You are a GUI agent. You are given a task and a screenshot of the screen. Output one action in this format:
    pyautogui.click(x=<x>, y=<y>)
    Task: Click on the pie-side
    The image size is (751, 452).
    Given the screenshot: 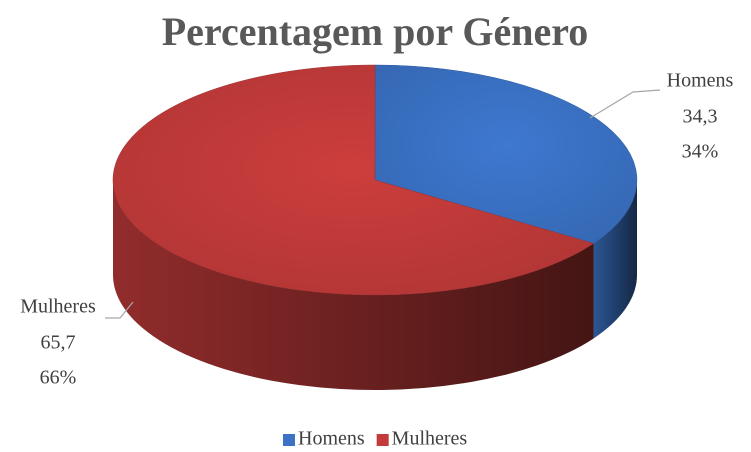 What is the action you would take?
    pyautogui.click(x=615, y=259)
    